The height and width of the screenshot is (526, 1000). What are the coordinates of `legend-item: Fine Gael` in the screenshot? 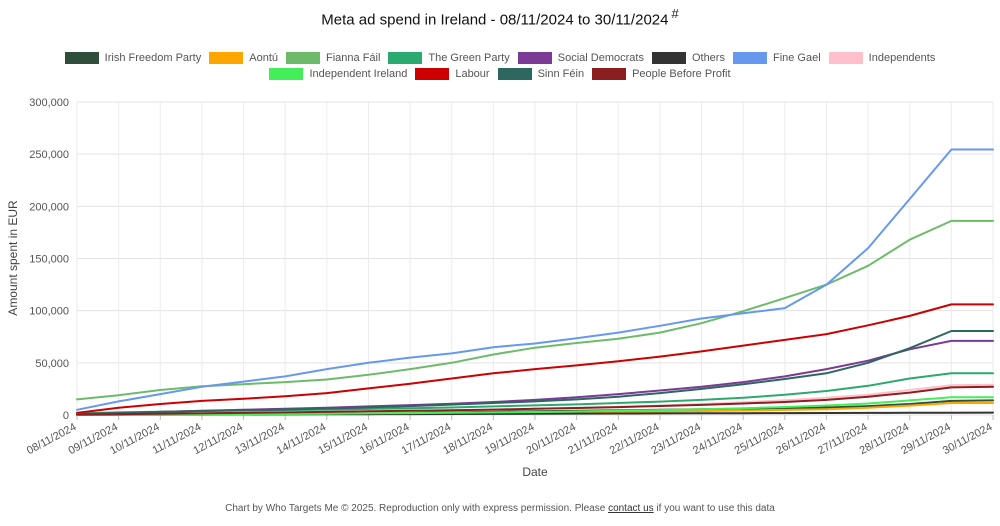 It's located at (776, 58).